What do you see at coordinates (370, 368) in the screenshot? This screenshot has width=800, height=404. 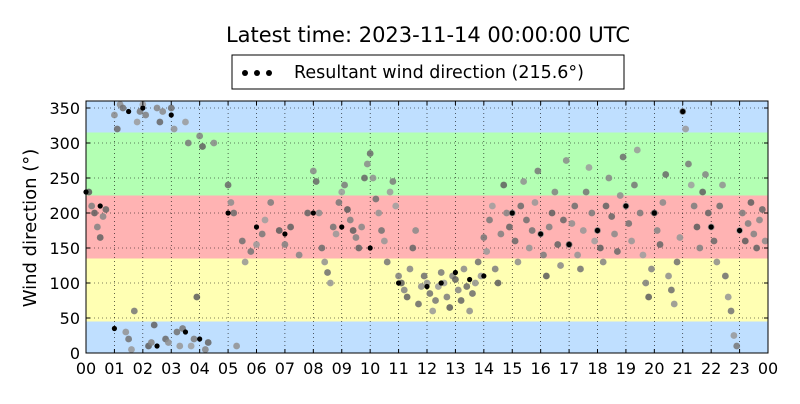 I see `x-tick-label: 10` at bounding box center [370, 368].